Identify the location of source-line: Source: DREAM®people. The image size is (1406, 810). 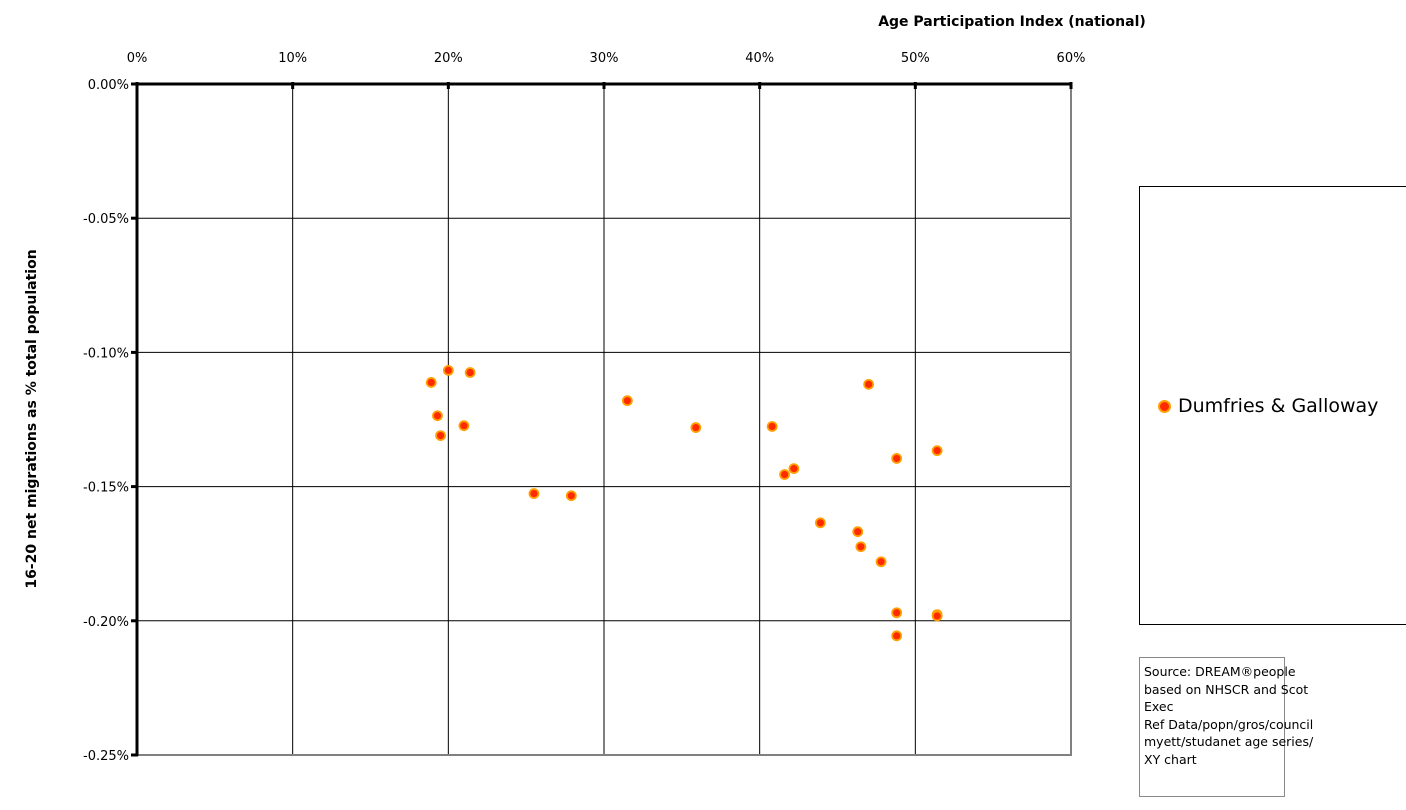
(1220, 671).